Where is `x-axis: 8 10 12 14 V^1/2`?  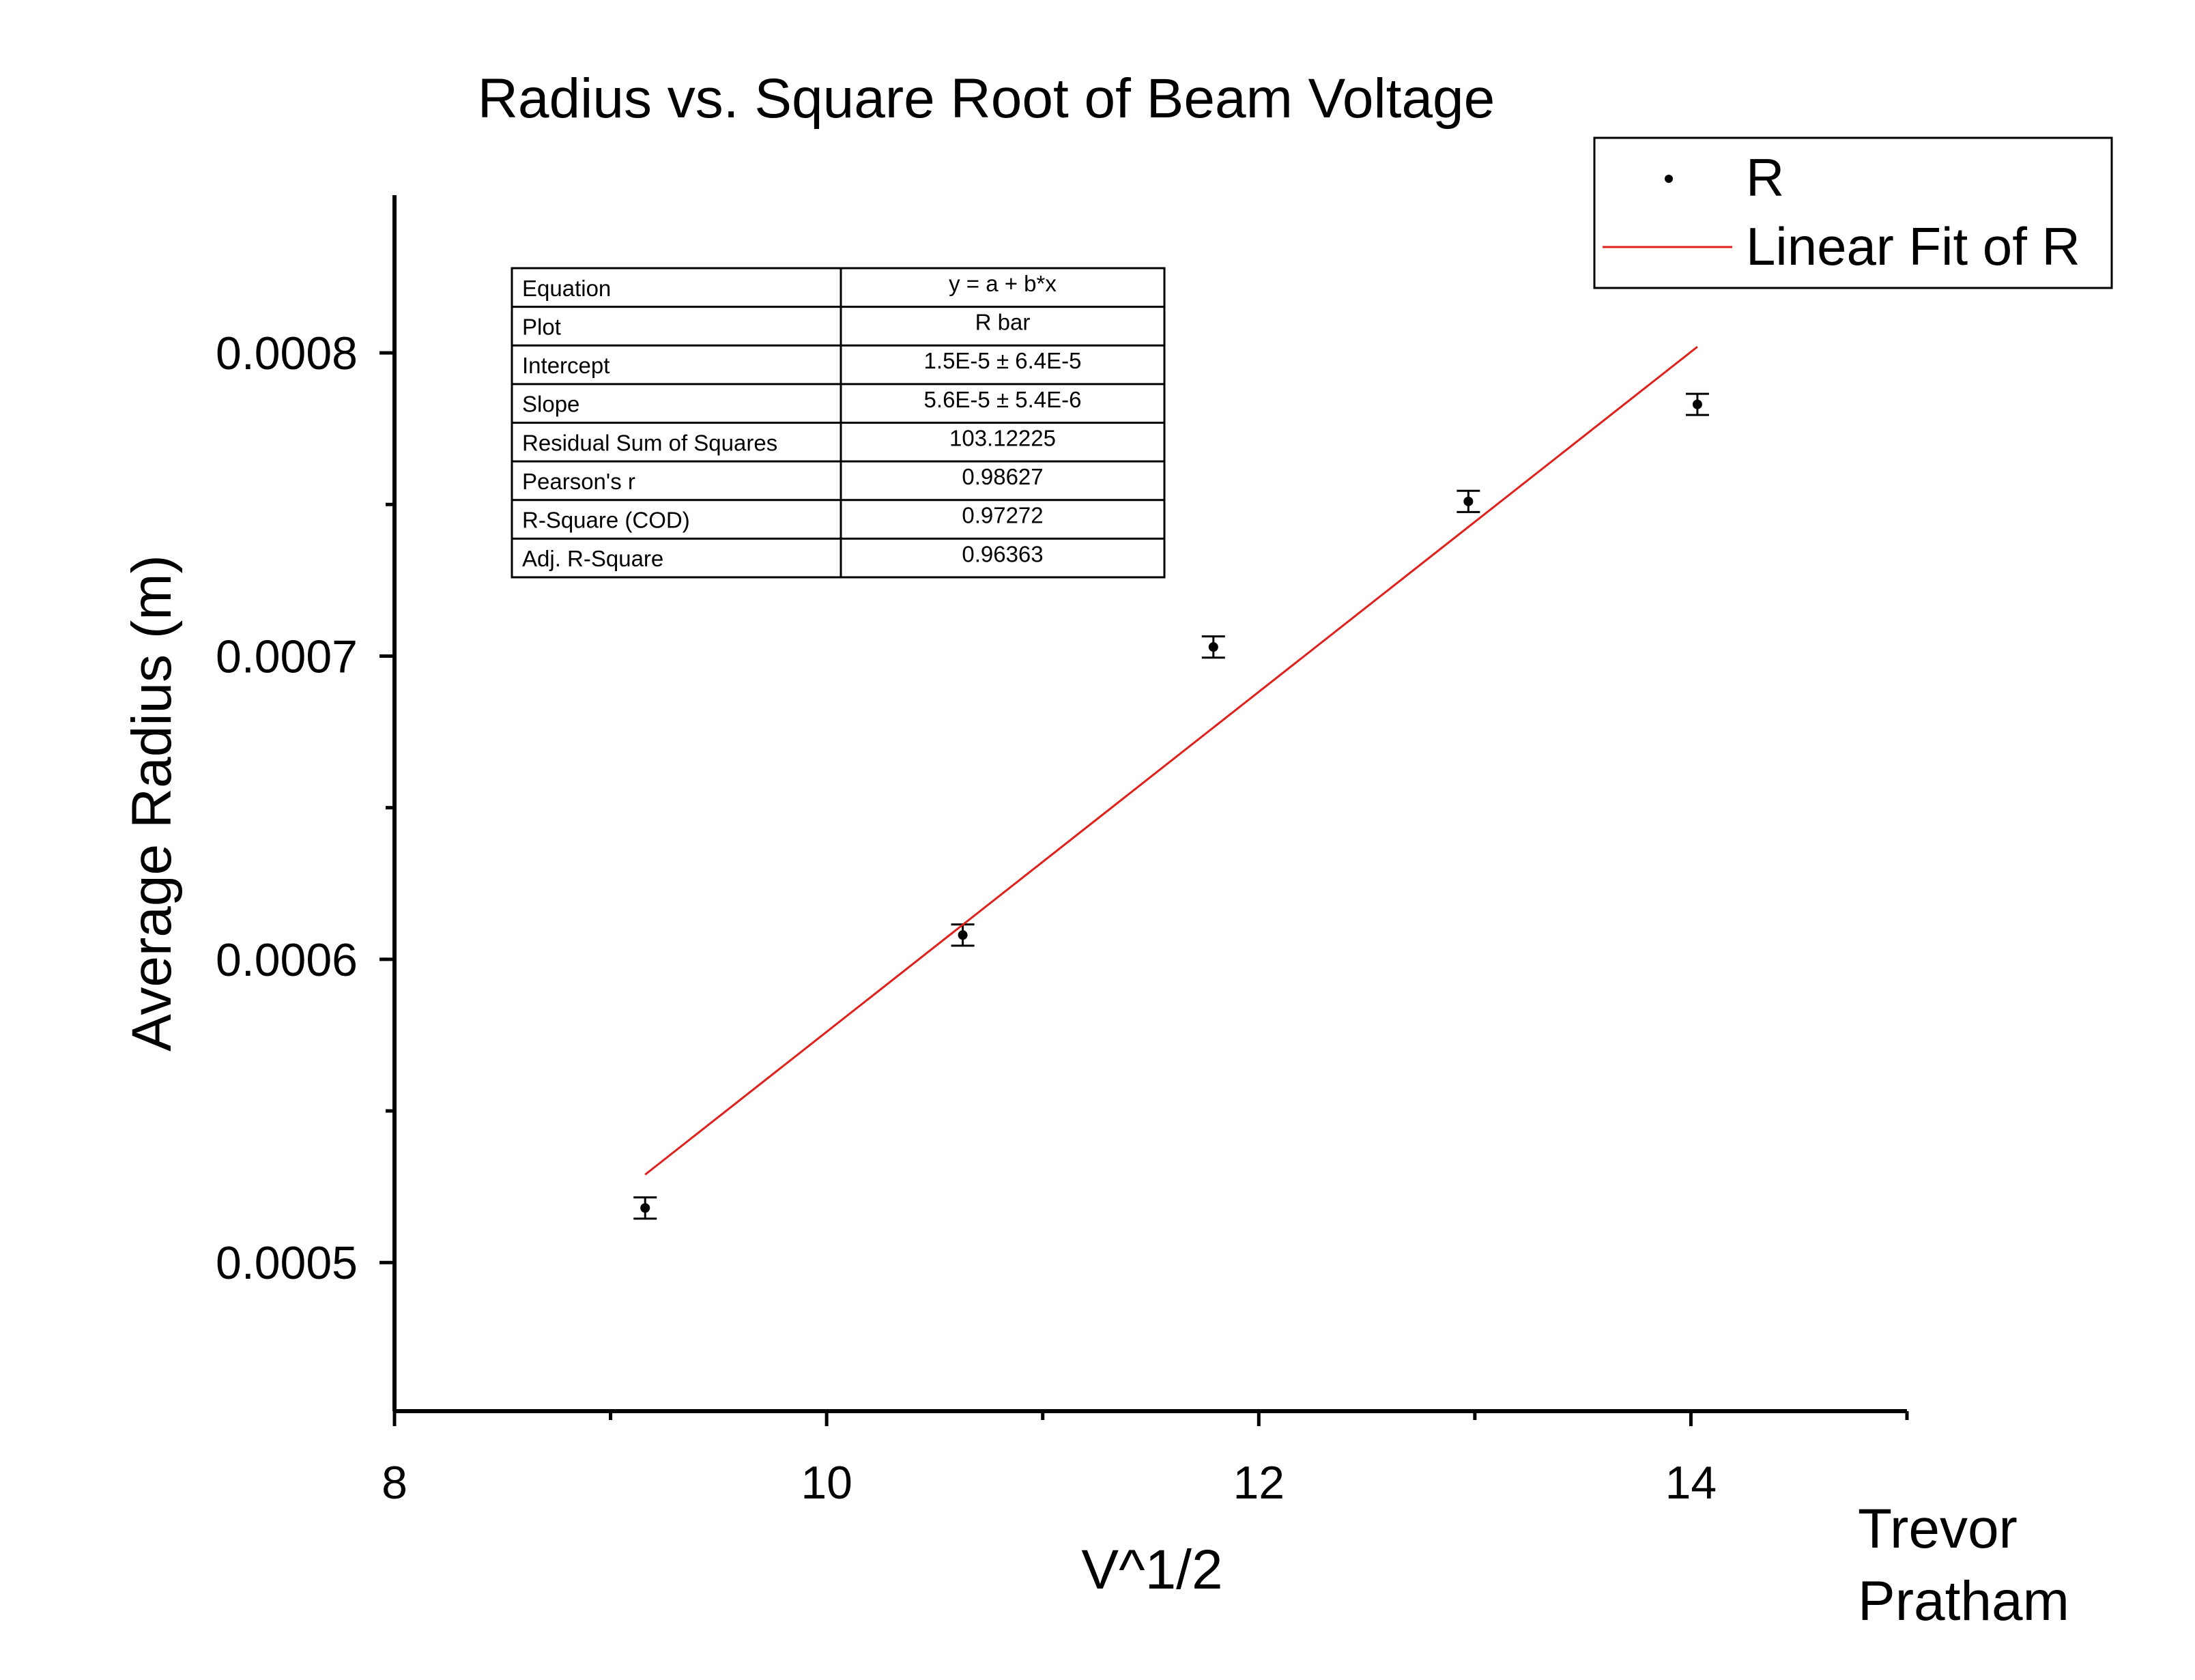
x-axis: 8 10 12 14 V^1/2 is located at coordinates (1145, 1505).